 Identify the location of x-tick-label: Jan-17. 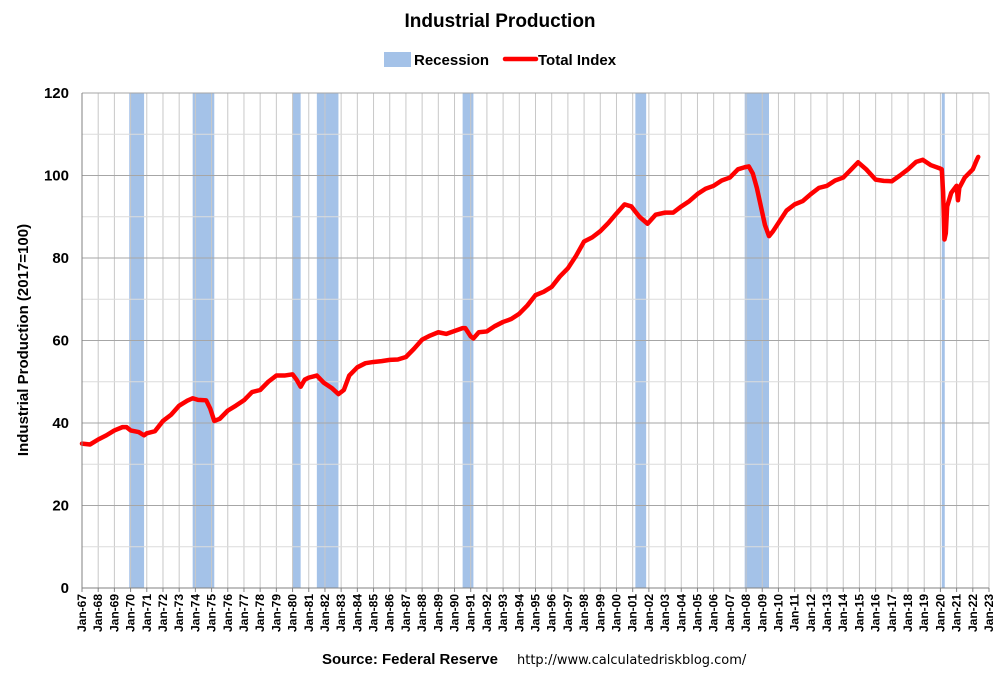
(892, 613).